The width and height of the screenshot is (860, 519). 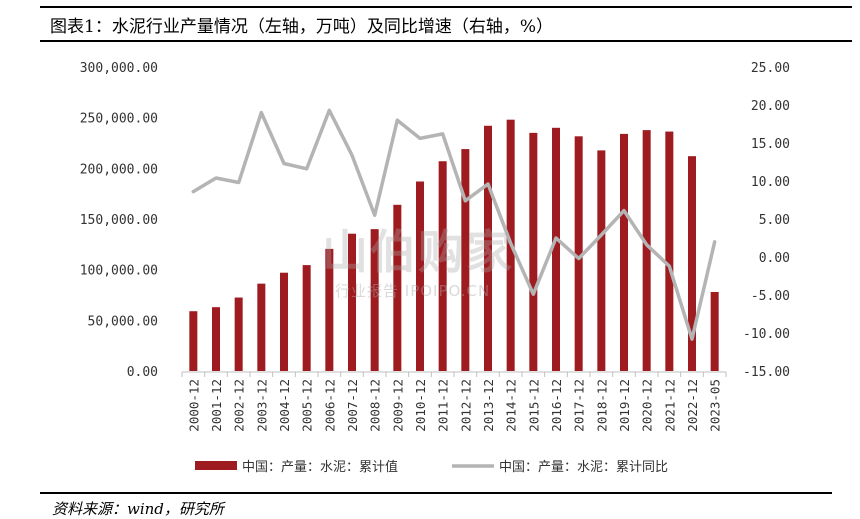 What do you see at coordinates (601, 405) in the screenshot?
I see `x-tick-label: 2018-12` at bounding box center [601, 405].